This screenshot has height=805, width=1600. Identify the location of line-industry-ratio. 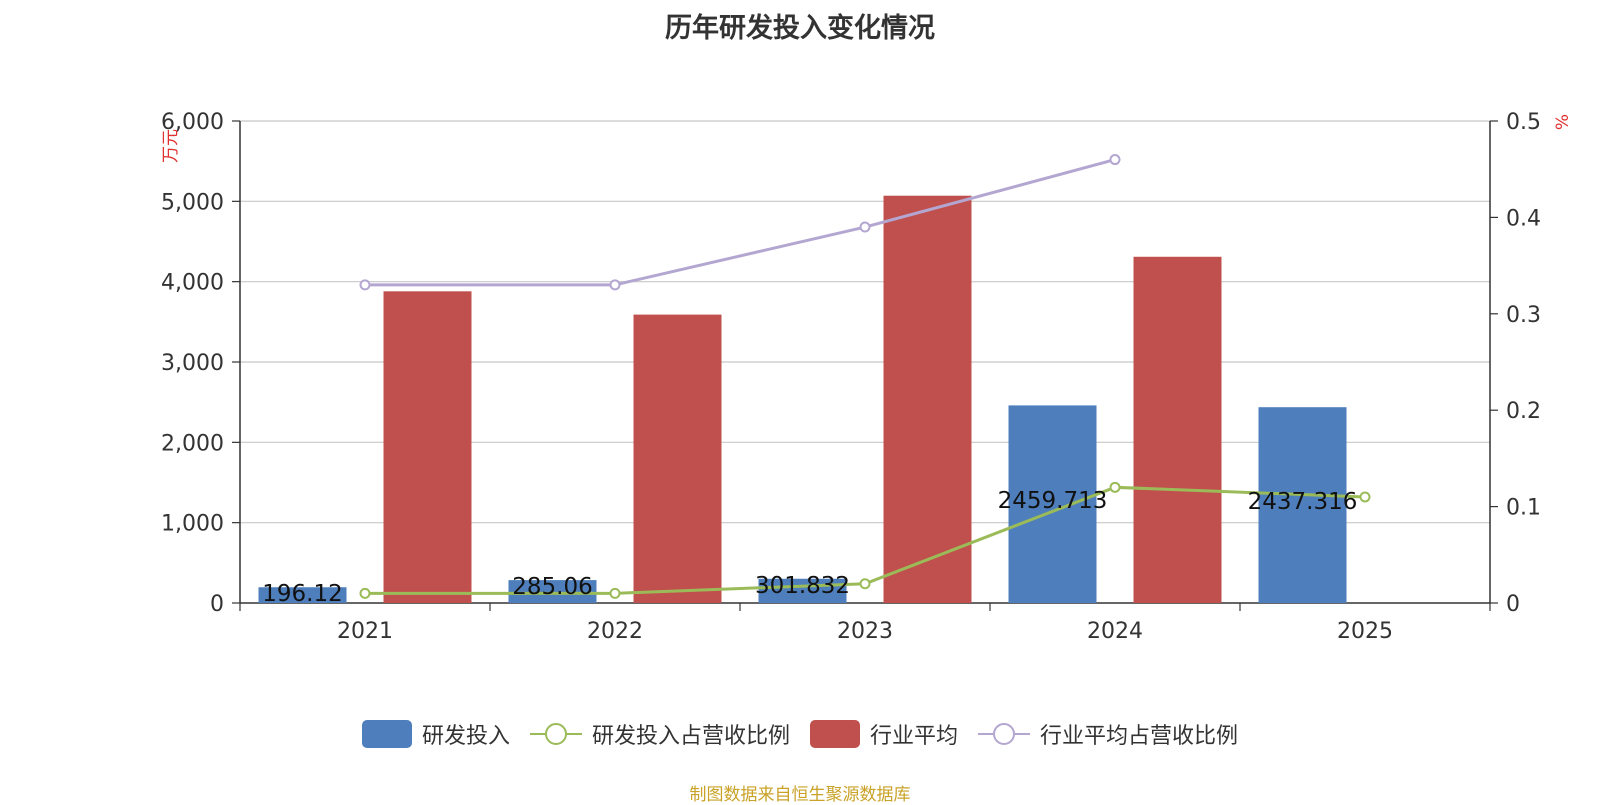
(740, 222).